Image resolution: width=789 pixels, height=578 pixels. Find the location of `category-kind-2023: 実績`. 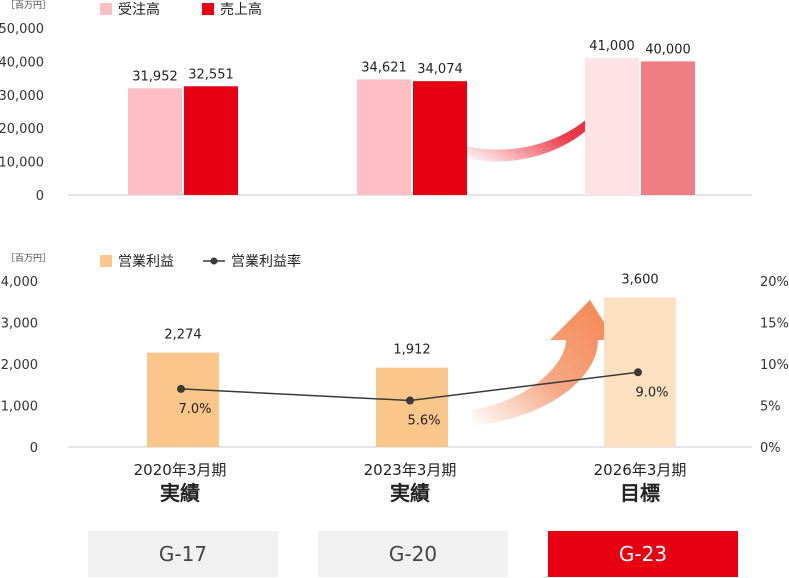

category-kind-2023: 実績 is located at coordinates (410, 493).